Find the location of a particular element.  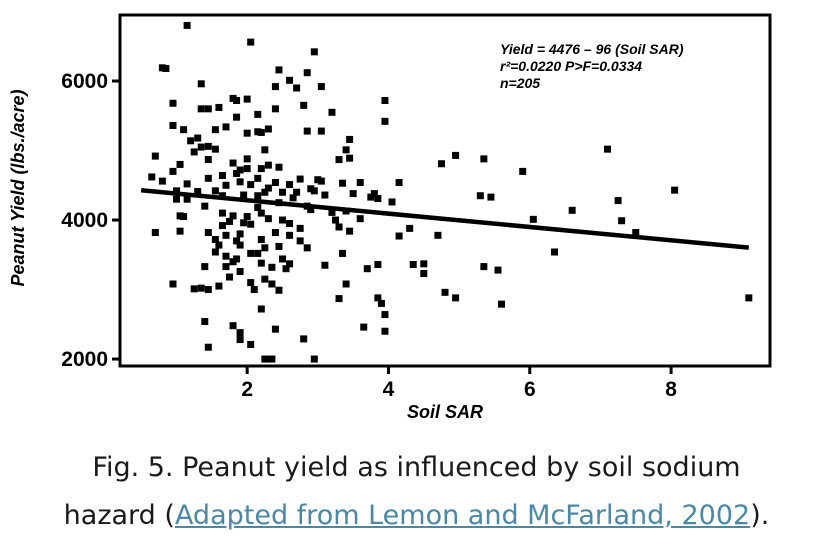

x-axis-ticks: 2 4 6 8 is located at coordinates (459, 383).